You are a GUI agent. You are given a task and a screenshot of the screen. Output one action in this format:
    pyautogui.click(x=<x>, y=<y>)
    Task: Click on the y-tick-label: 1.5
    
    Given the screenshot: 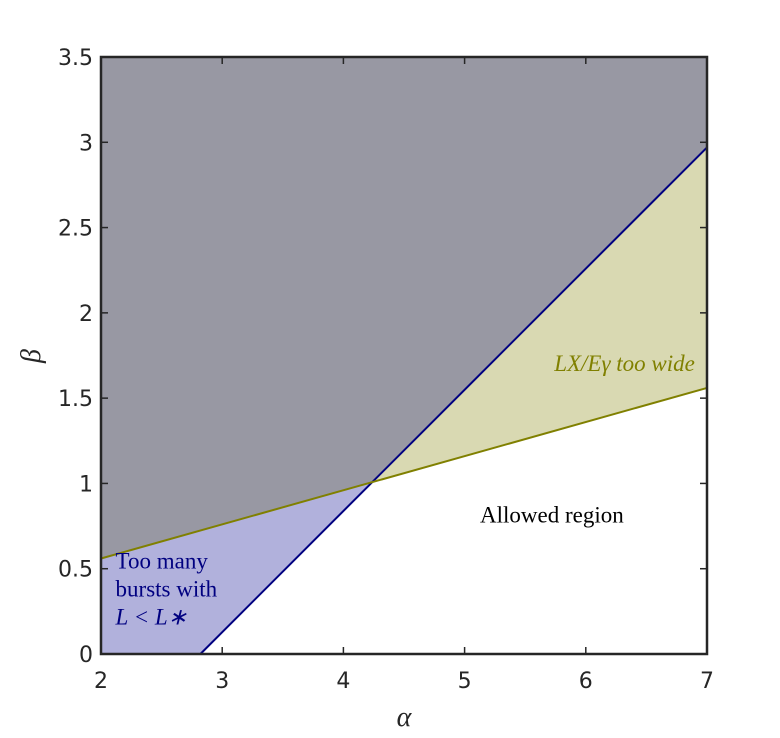 What is the action you would take?
    pyautogui.click(x=75, y=399)
    